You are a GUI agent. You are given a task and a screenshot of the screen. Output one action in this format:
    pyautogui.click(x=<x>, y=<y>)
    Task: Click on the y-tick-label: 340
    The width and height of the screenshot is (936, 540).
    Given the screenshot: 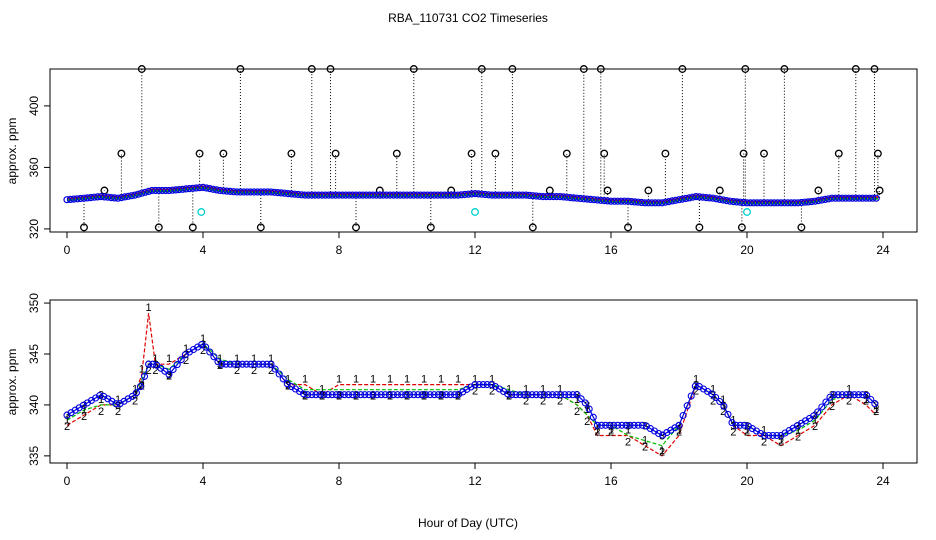 What is the action you would take?
    pyautogui.click(x=34, y=405)
    